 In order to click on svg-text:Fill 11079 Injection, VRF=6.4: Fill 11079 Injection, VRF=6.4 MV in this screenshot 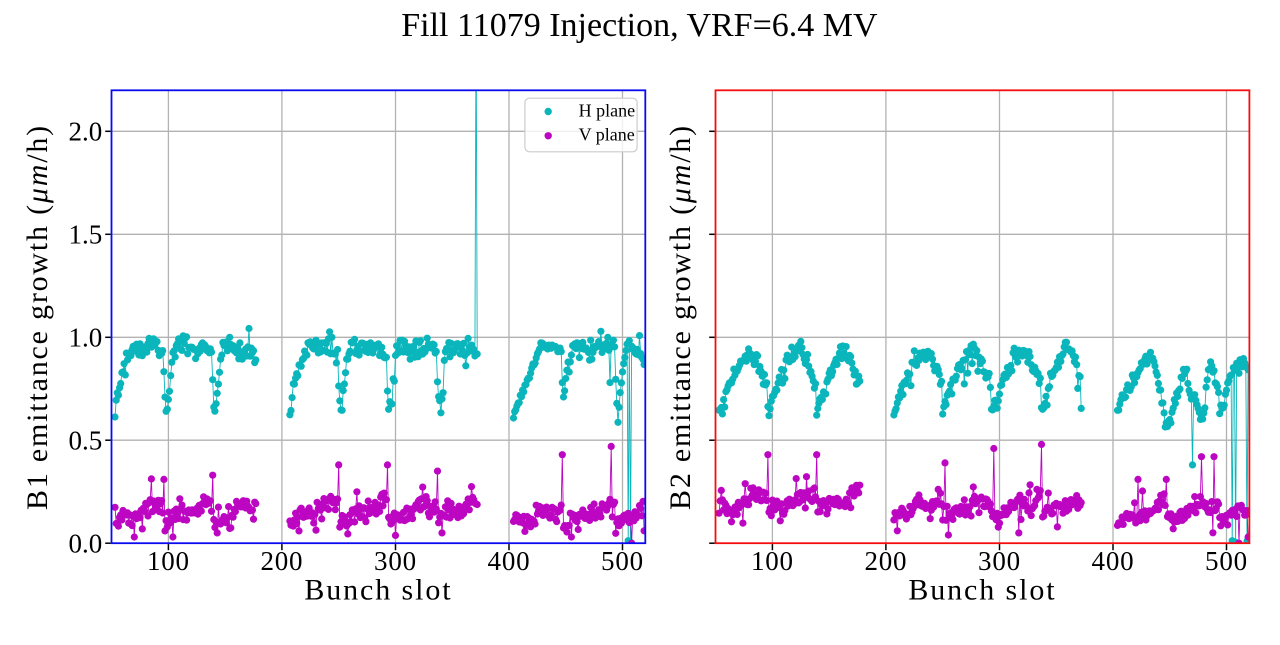, I will do `click(639, 25)`.